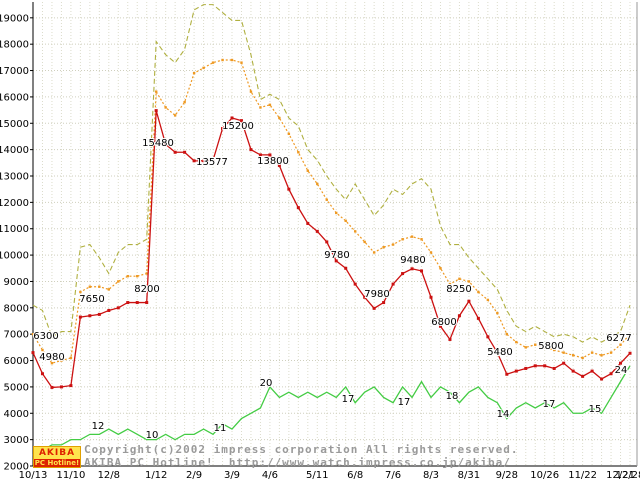 The height and width of the screenshot is (480, 640). Describe the element at coordinates (412, 260) in the screenshot. I see `min-price-point-label: 9480` at that location.